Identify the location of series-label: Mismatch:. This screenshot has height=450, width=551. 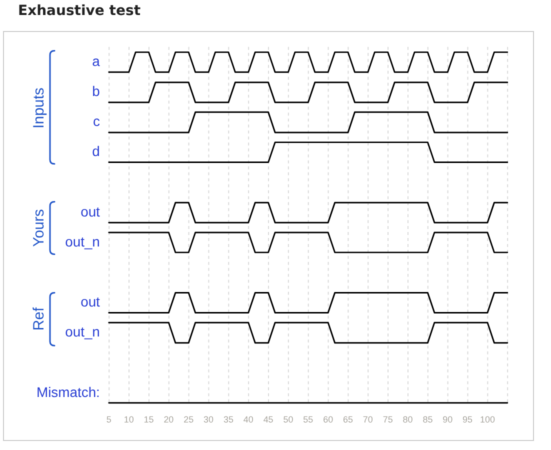
(68, 392).